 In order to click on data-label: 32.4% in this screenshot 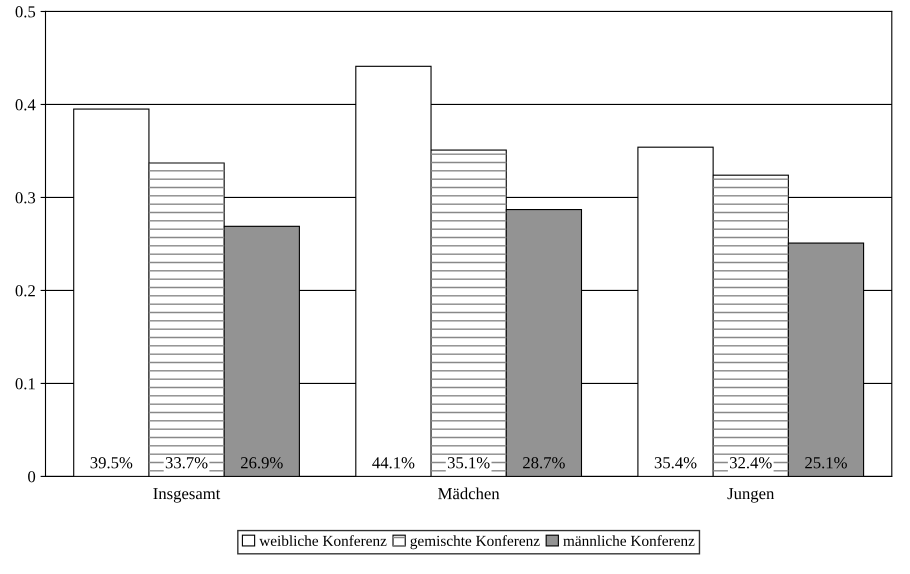, I will do `click(751, 462)`.